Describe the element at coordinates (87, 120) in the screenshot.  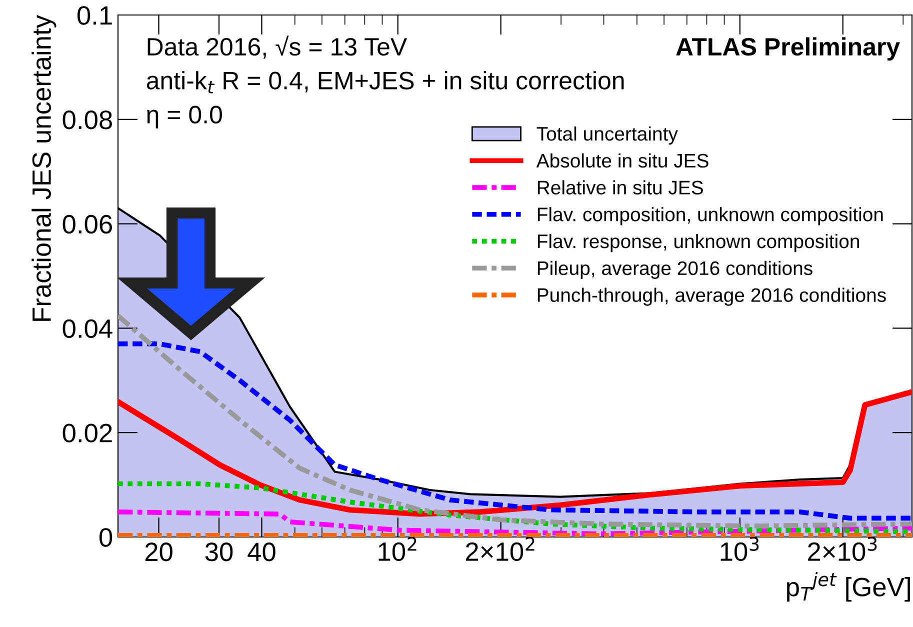
I see `y-tick-label: 0.08` at that location.